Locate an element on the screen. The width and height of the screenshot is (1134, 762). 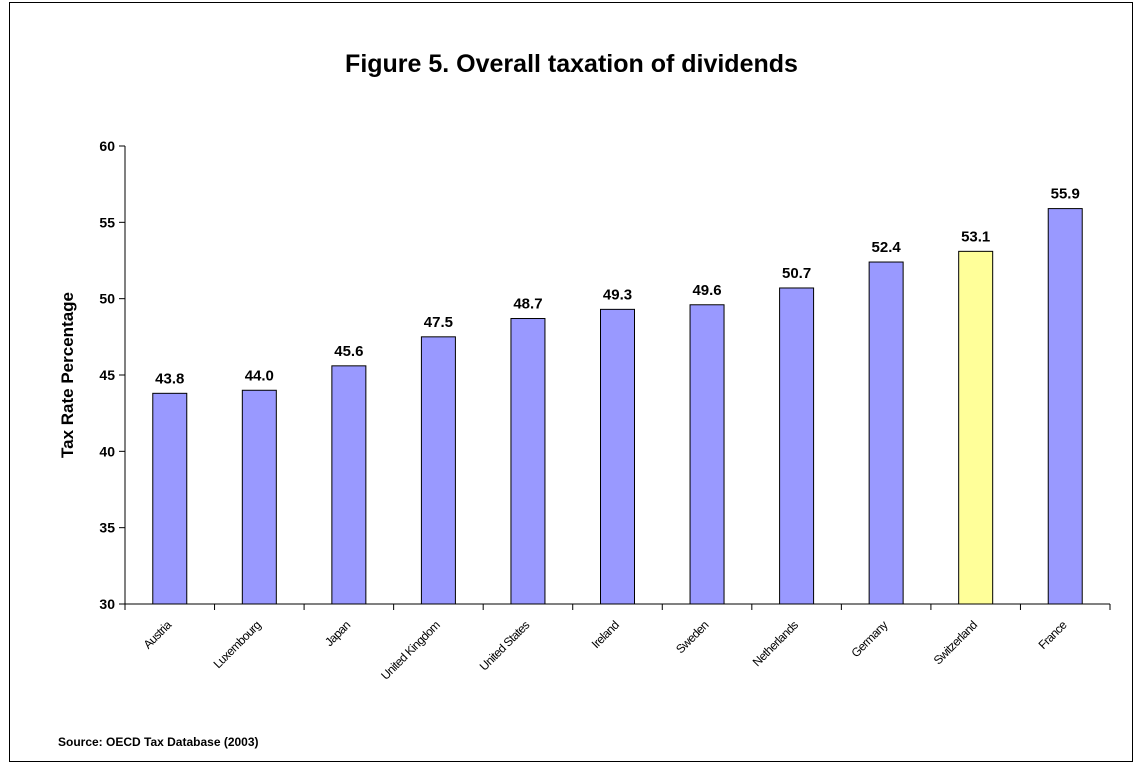
data-label: 50.7 is located at coordinates (796, 273).